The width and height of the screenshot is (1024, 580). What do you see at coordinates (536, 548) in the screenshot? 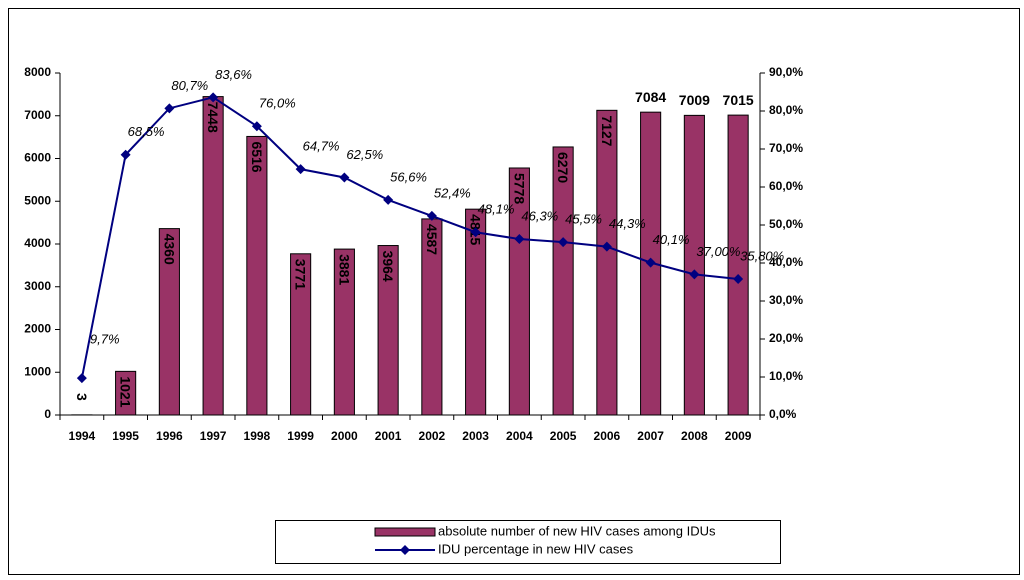
I see `legend-label: IDU percentage in new HIV cases` at bounding box center [536, 548].